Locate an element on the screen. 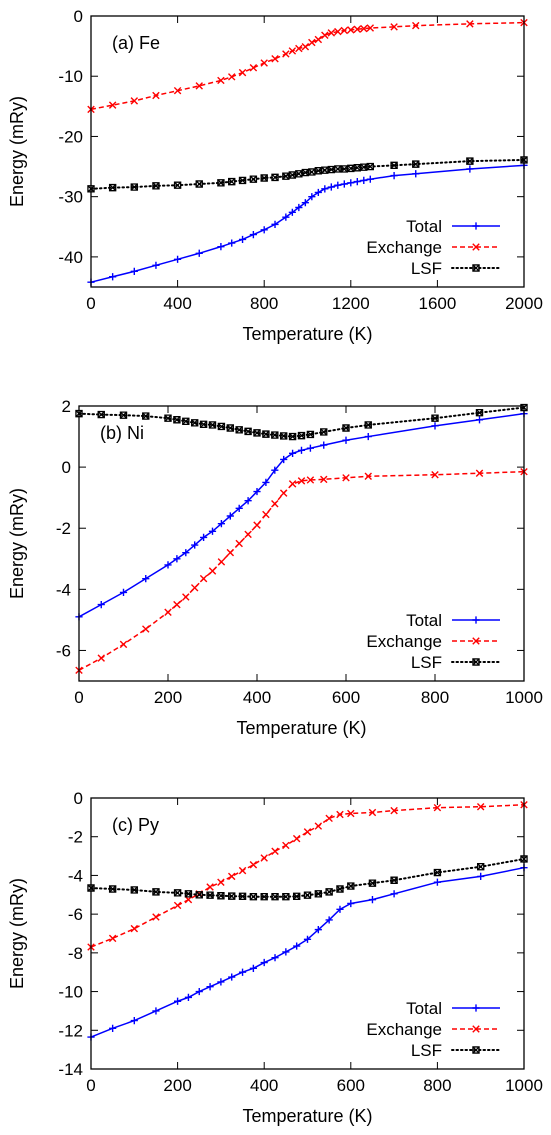 The image size is (551, 1135). legend-label-total: Total is located at coordinates (424, 620).